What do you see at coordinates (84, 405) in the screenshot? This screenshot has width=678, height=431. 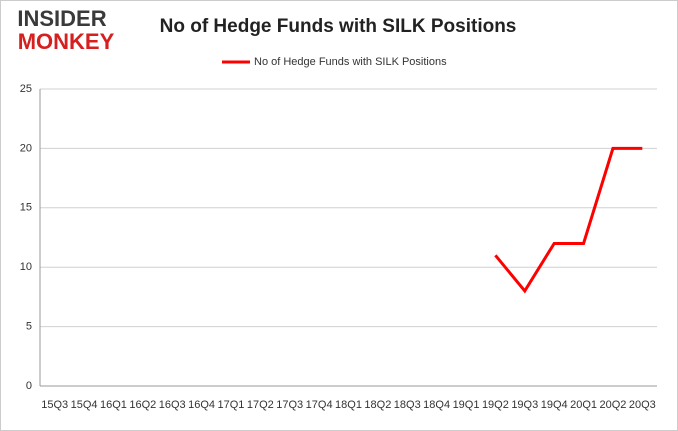 I see `x-tick-label: 15Q4` at bounding box center [84, 405].